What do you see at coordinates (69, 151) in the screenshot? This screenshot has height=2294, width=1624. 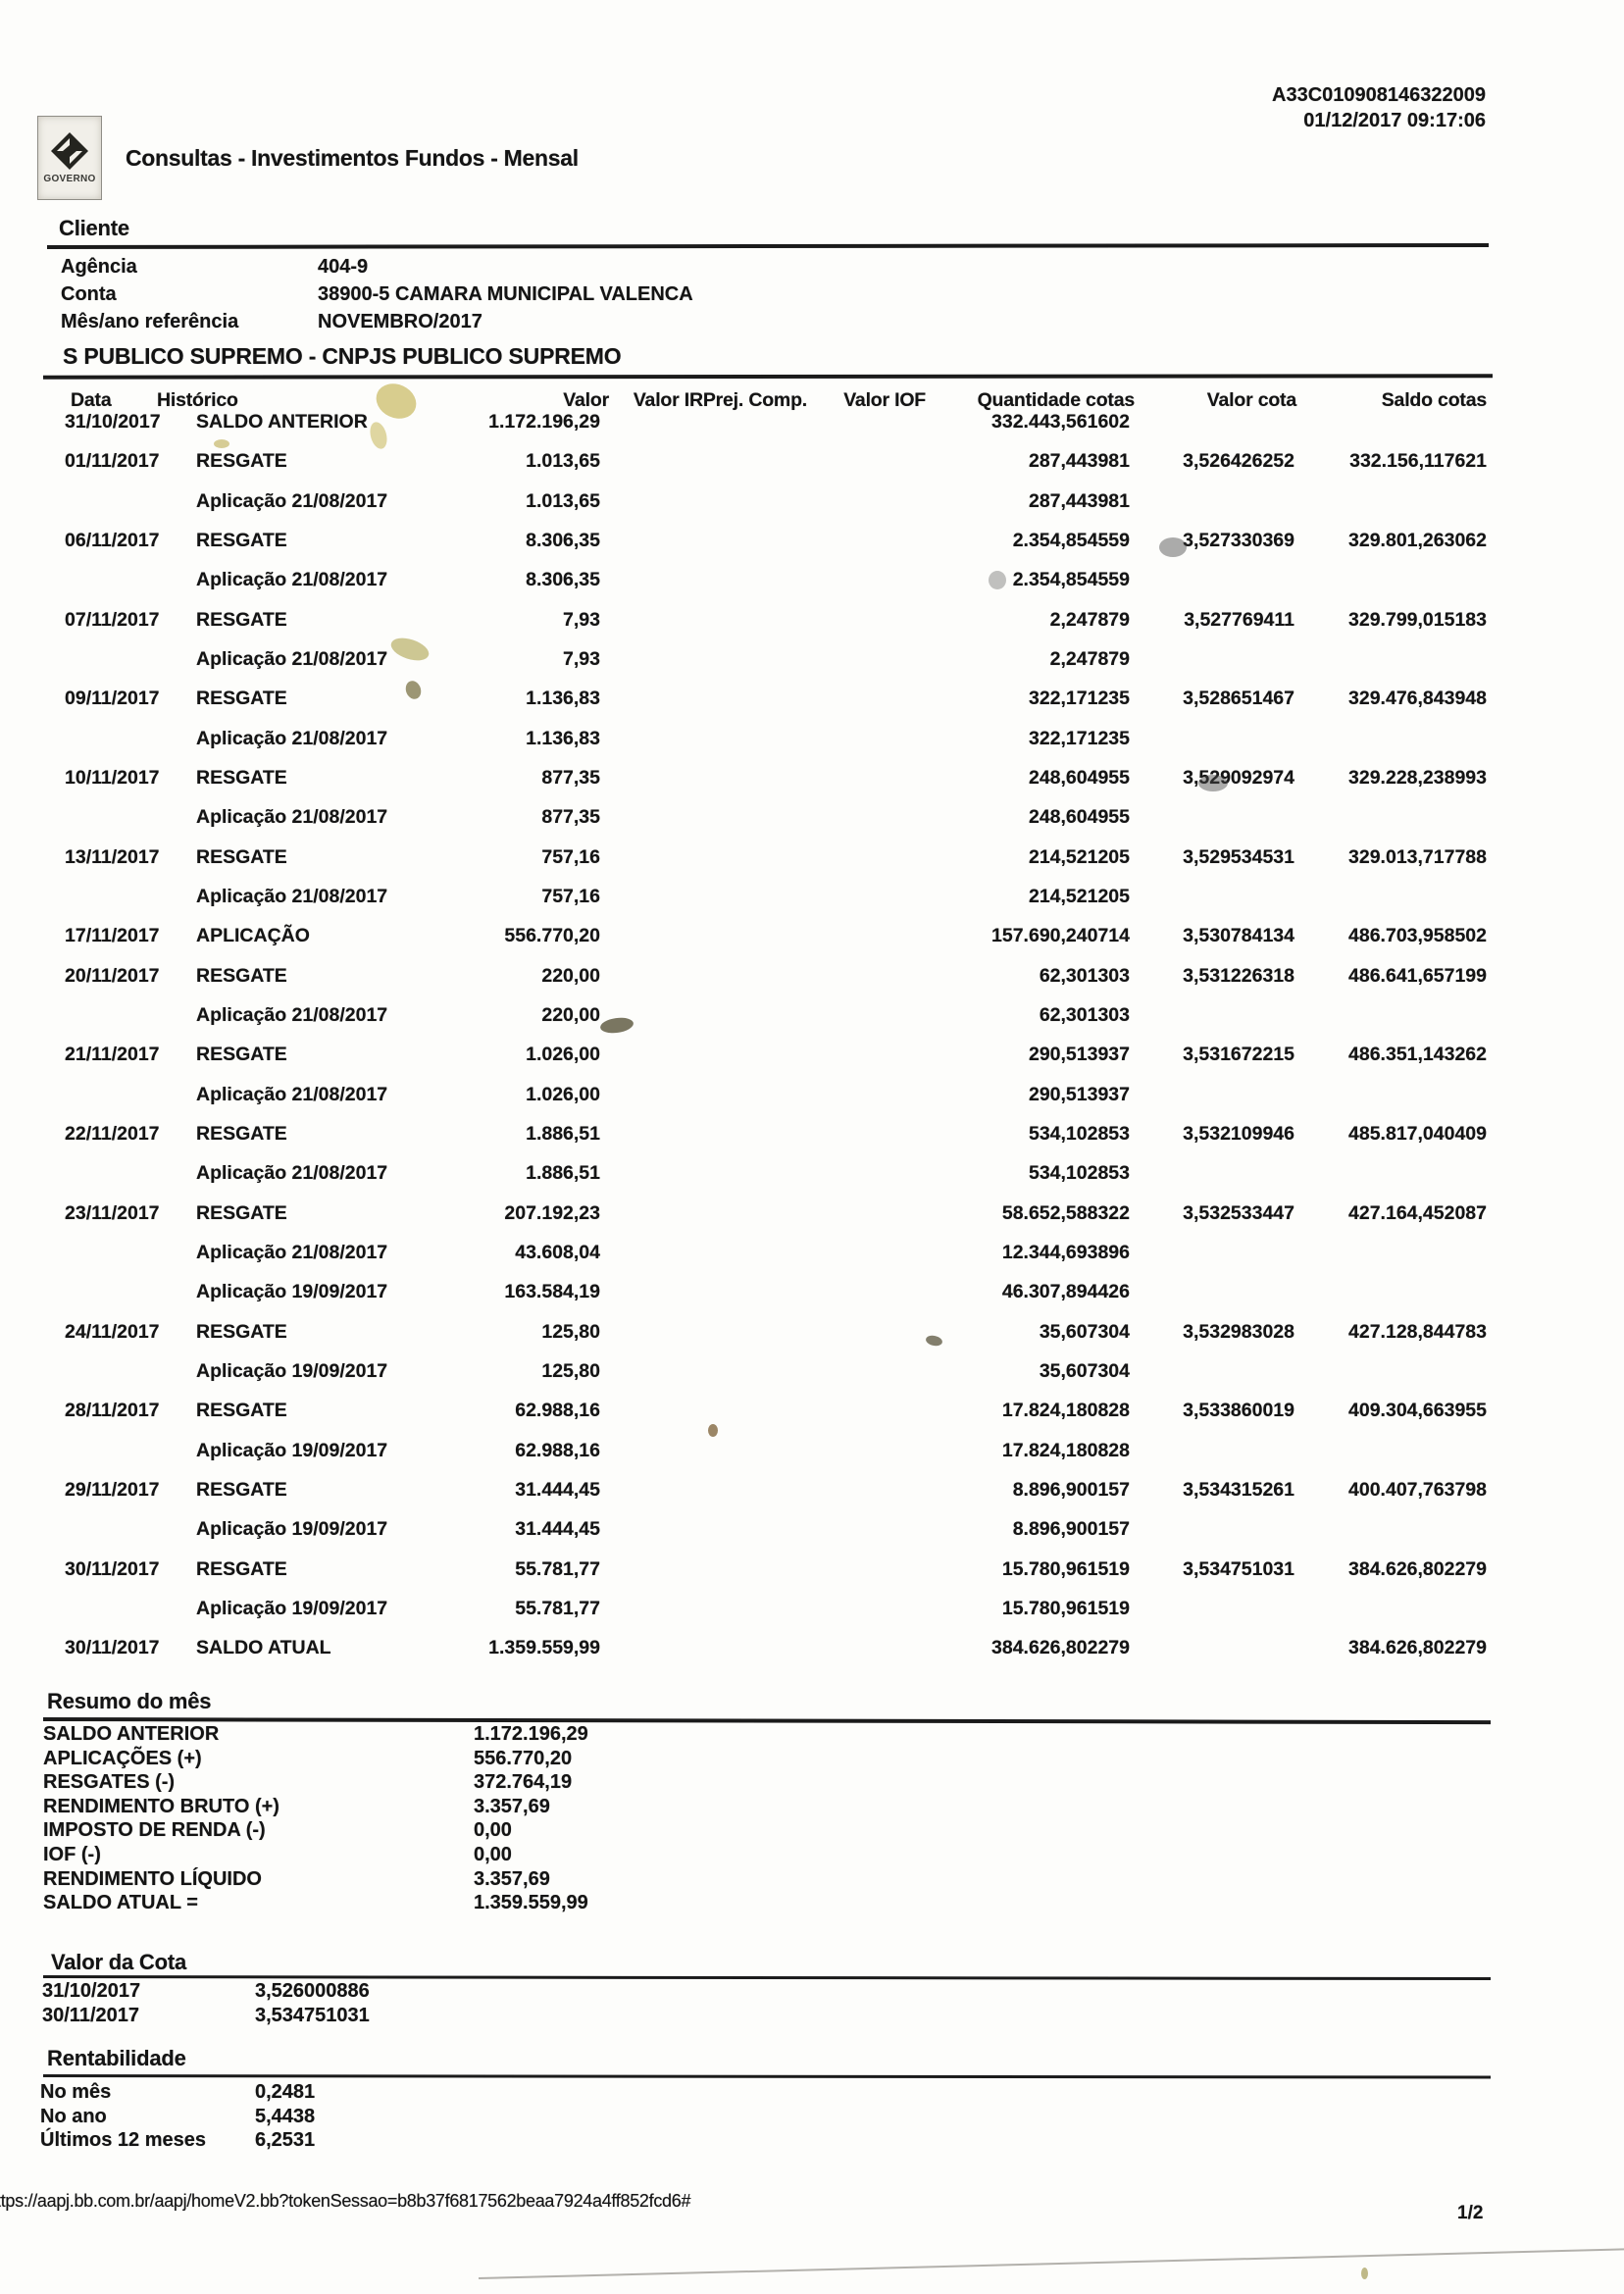 I see `banco-do-brasil-logo-icon` at bounding box center [69, 151].